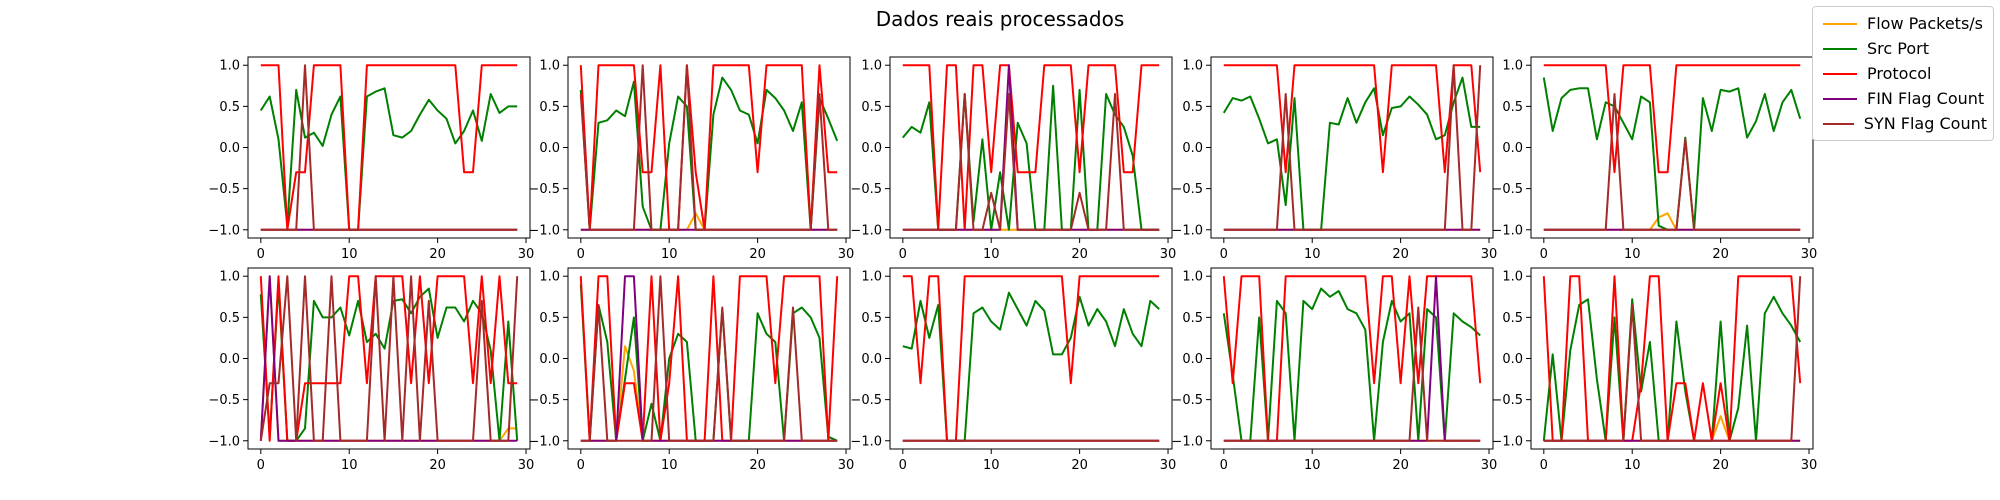 Image resolution: width=2000 pixels, height=500 pixels. I want to click on subplot-3: 0 10 20 30 1.0 0.5 0.0 −0.5 −1.0, so click(1013, 159).